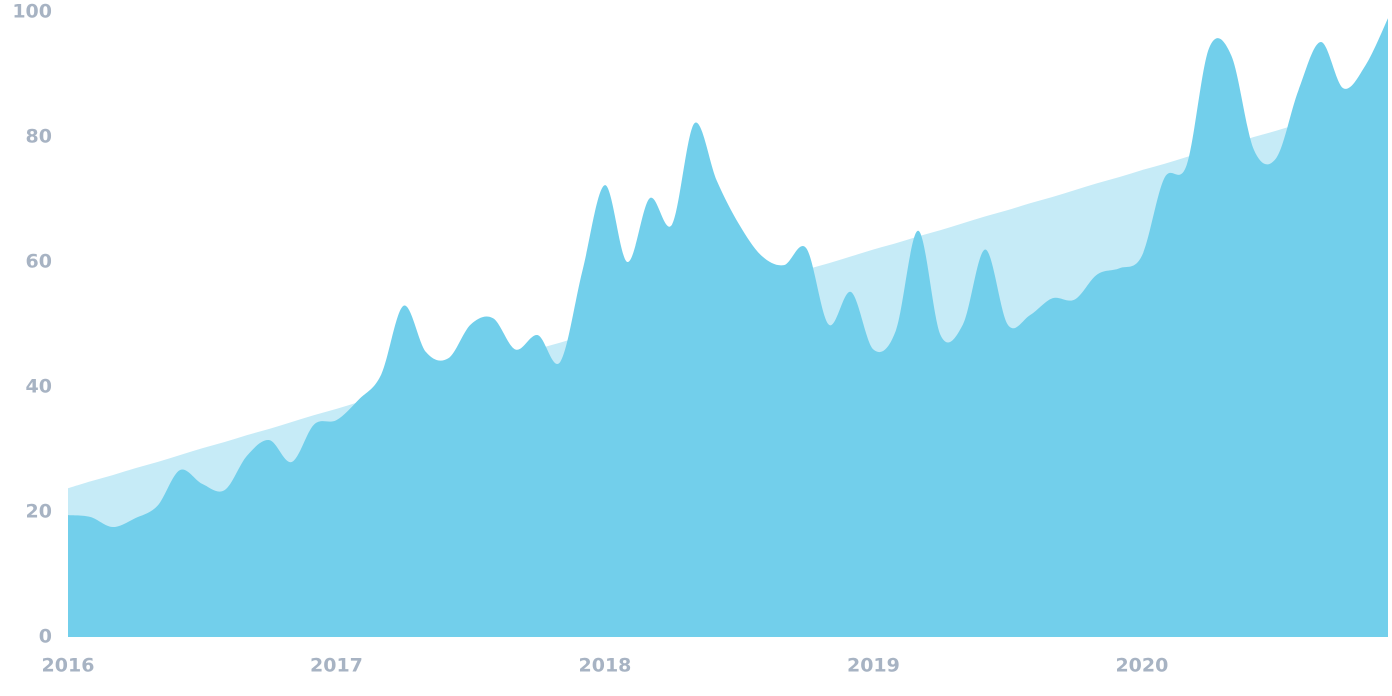  I want to click on x-tick-label: 2018, so click(605, 666).